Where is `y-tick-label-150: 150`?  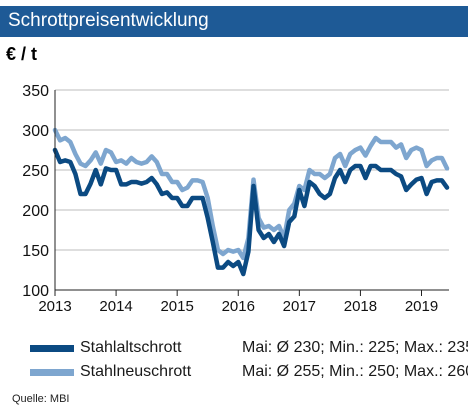
y-tick-label-150: 150 is located at coordinates (35, 251).